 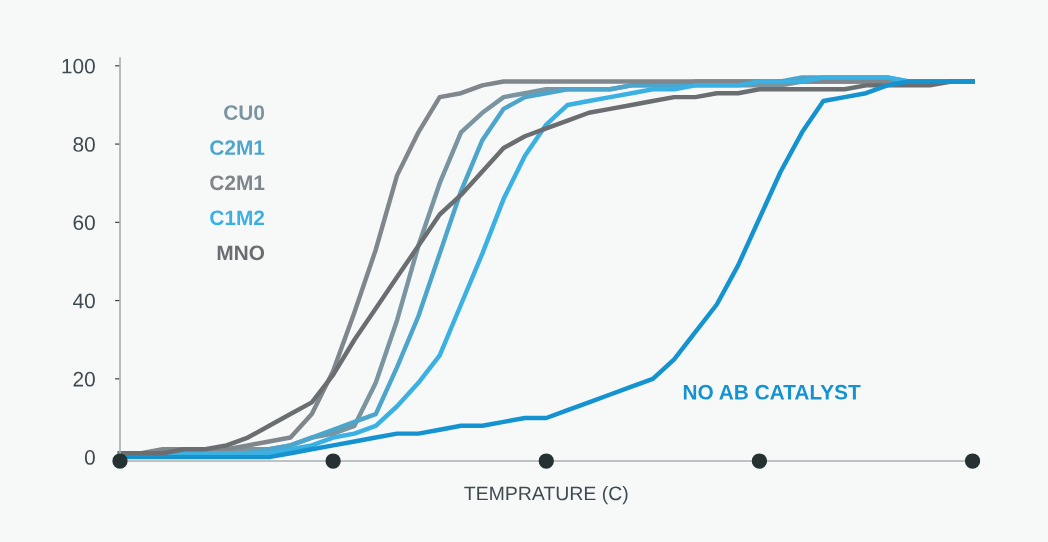 I want to click on y-tick-label: 20, so click(x=84, y=379).